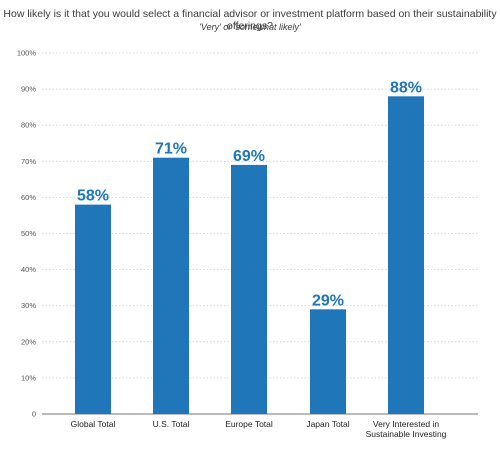  Describe the element at coordinates (93, 424) in the screenshot. I see `category-label: Global Total` at that location.